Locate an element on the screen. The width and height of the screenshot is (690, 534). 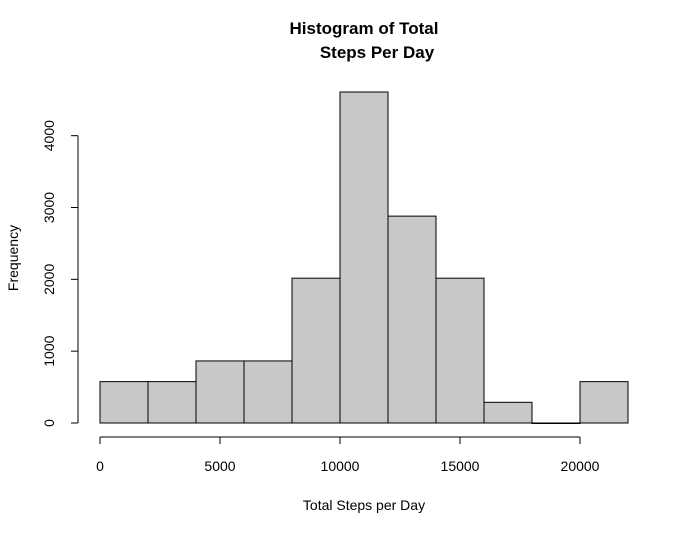
y-tick-label: 1000 is located at coordinates (49, 350).